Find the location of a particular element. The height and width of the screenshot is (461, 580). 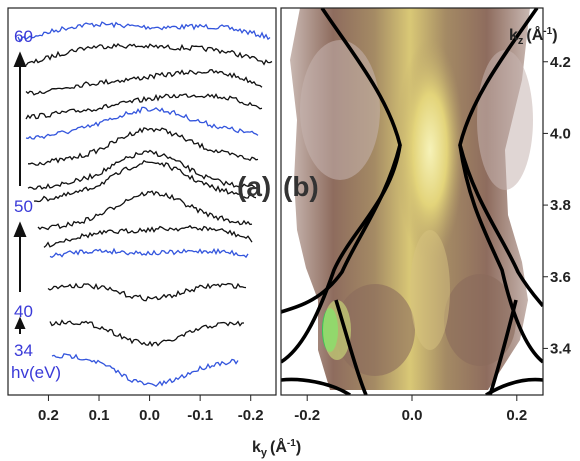

hv-label: hv(eV) is located at coordinates (36, 372).